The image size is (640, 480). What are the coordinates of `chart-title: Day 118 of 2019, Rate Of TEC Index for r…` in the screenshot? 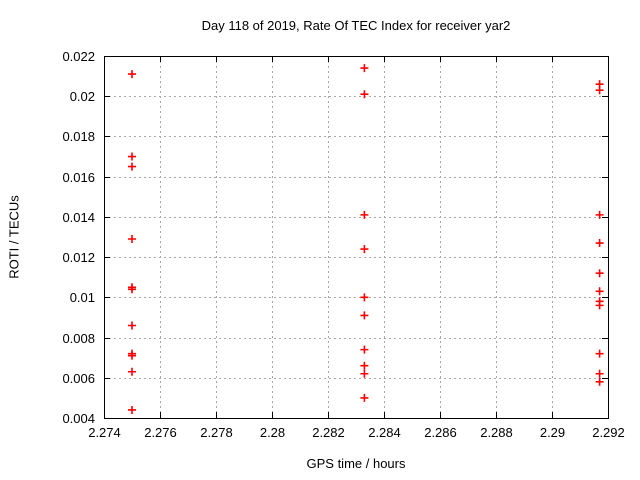 It's located at (356, 25).